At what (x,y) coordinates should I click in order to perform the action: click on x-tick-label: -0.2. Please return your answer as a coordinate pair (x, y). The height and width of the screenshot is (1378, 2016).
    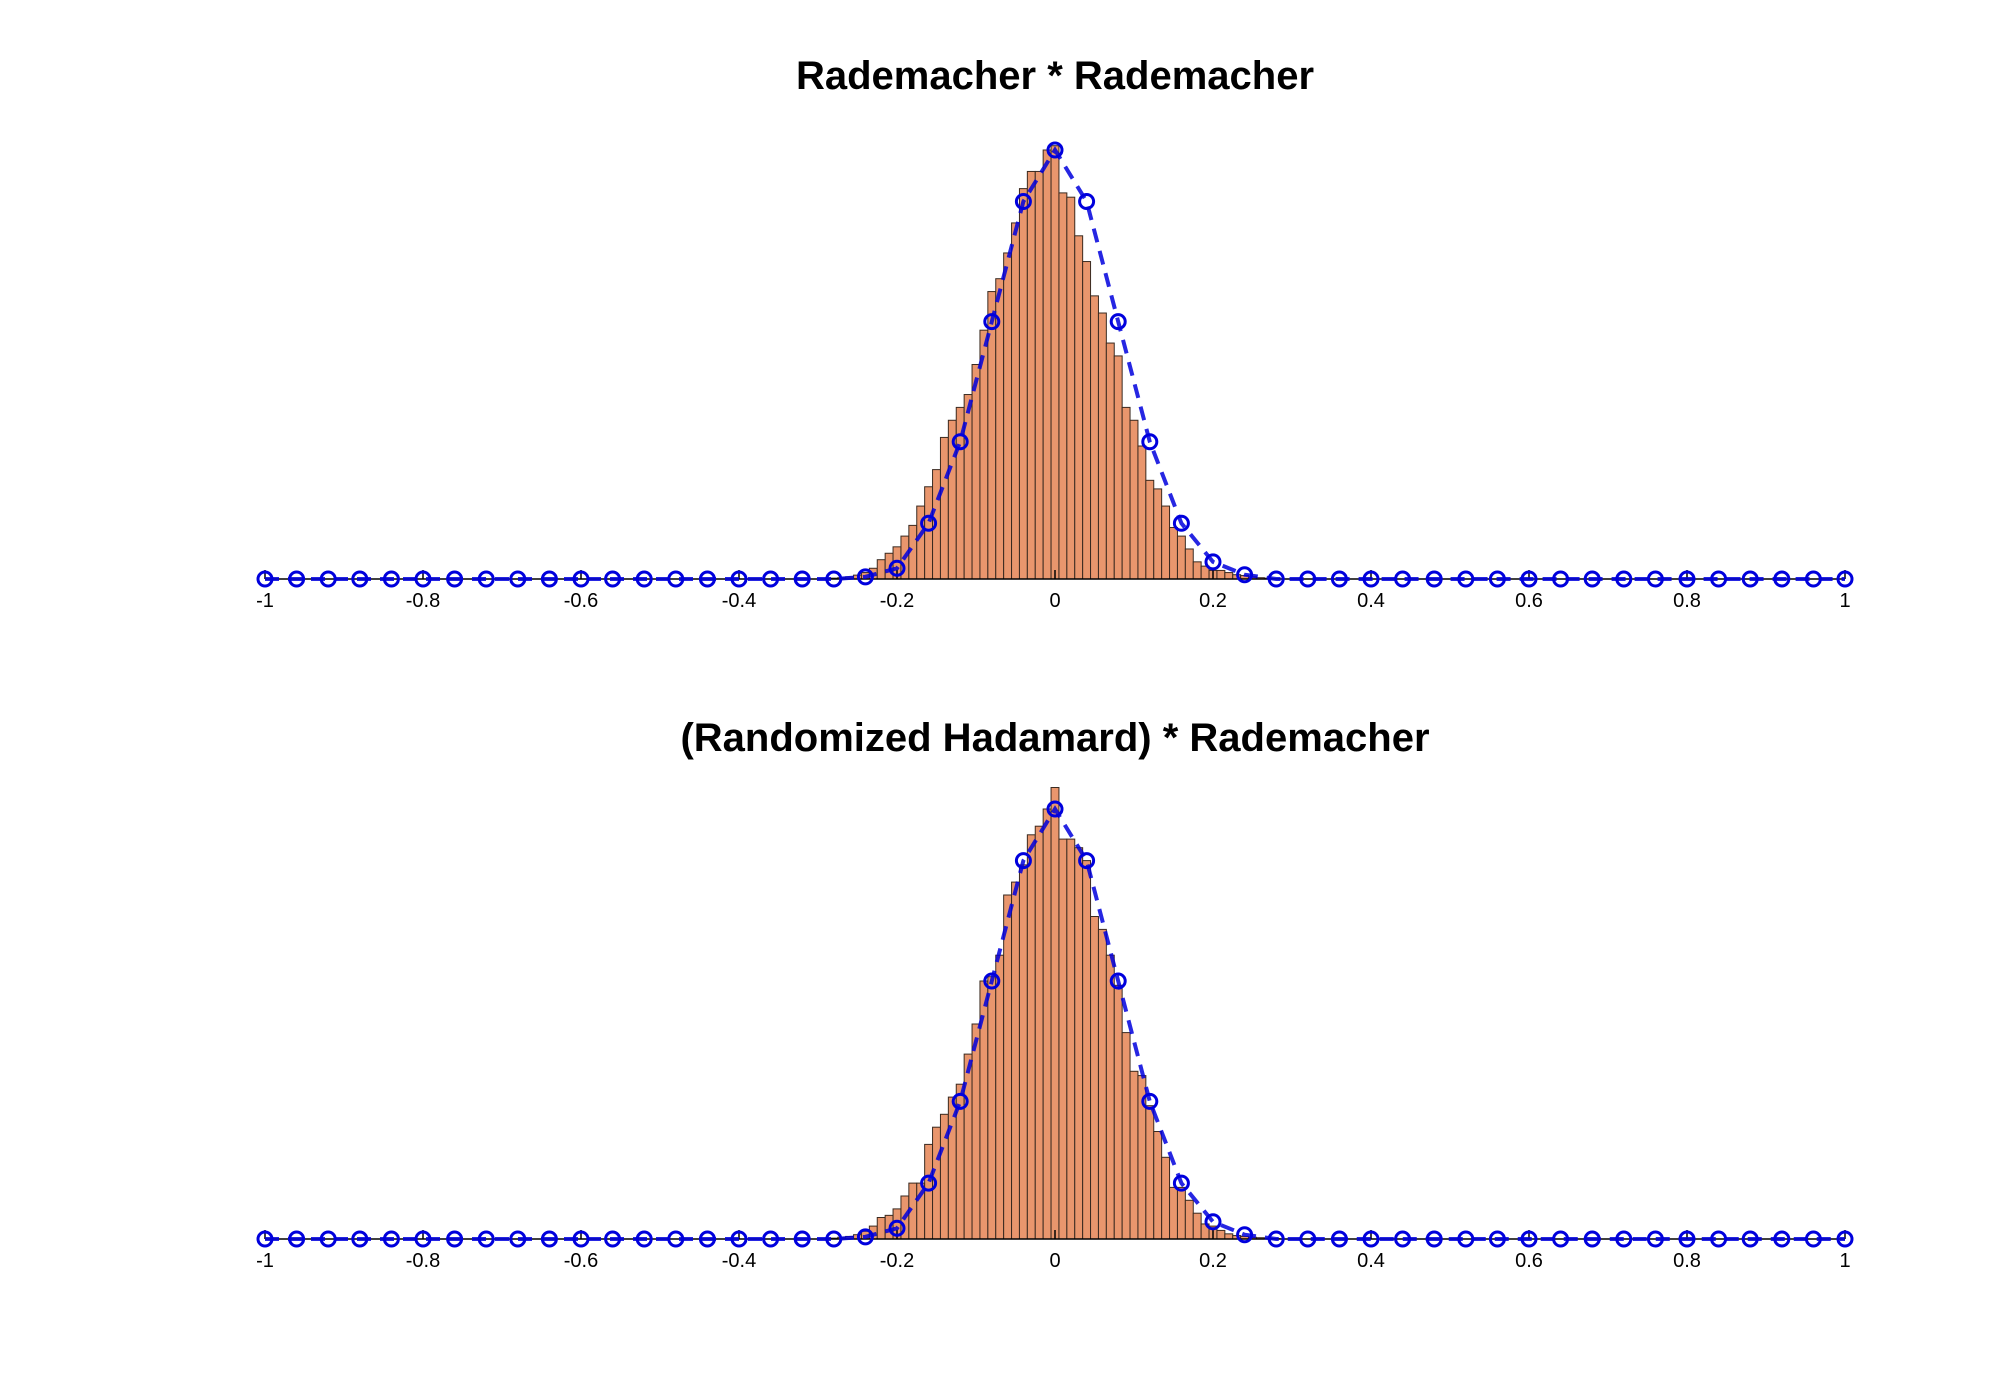
    Looking at the image, I should click on (897, 601).